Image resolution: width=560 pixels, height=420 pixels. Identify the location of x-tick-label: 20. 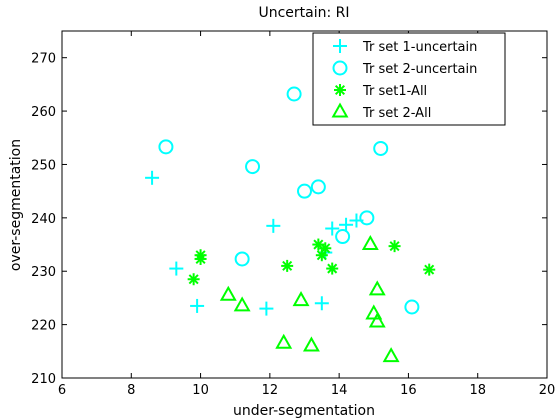
(547, 390).